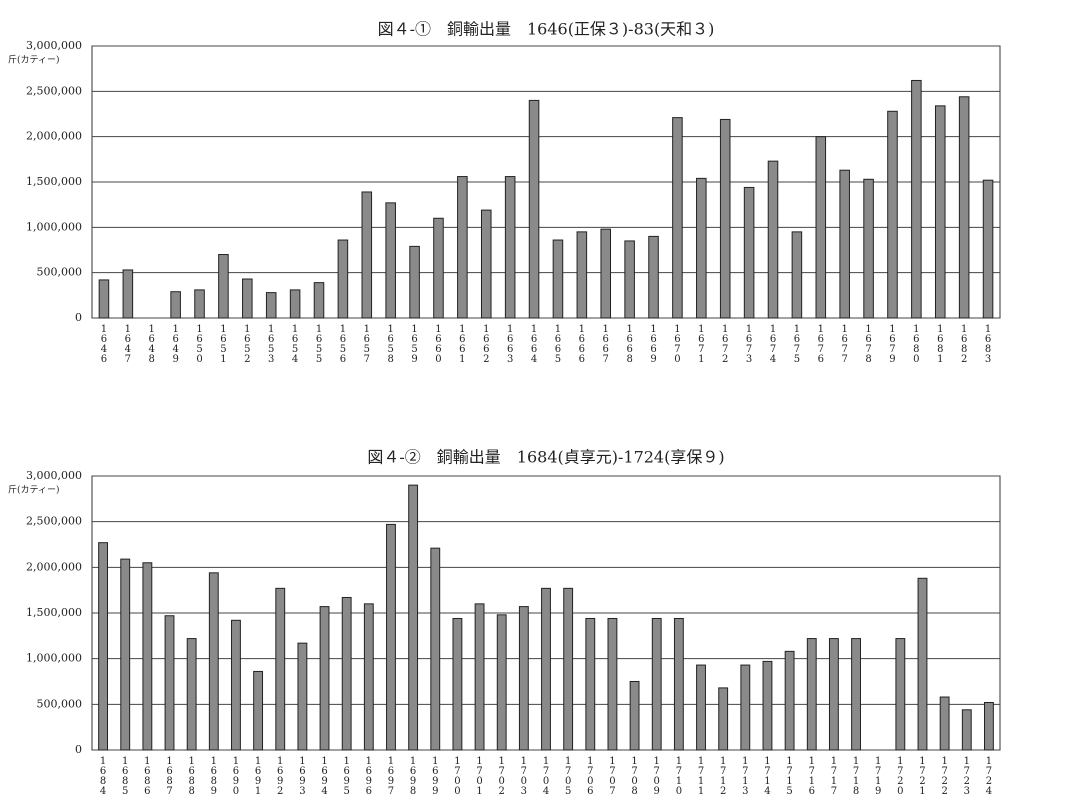 Image resolution: width=1079 pixels, height=811 pixels. Describe the element at coordinates (199, 344) in the screenshot. I see `x-tick-label: 1650` at that location.